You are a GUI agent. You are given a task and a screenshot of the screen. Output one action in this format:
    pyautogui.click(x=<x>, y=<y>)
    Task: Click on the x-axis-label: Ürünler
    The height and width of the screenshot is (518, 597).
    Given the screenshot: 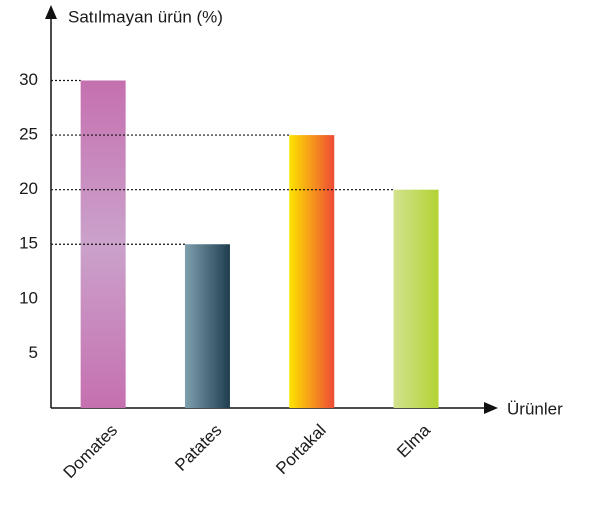 What is the action you would take?
    pyautogui.click(x=535, y=408)
    